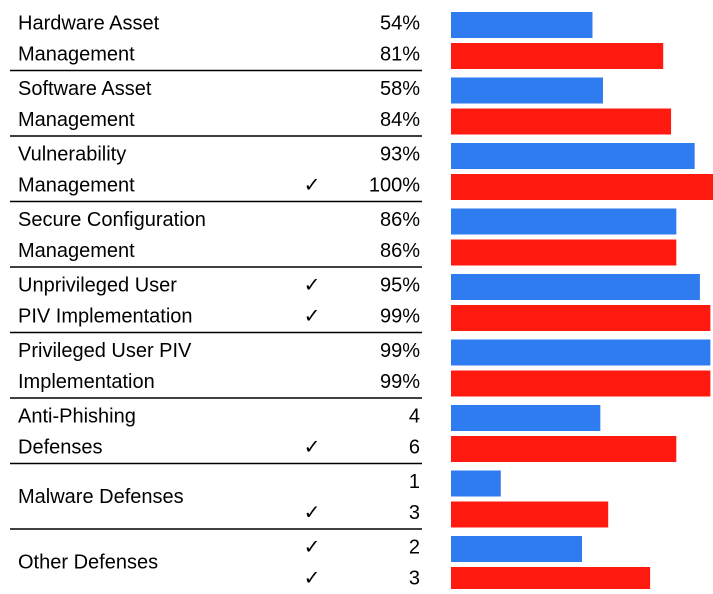 The width and height of the screenshot is (713, 594). What do you see at coordinates (60, 447) in the screenshot?
I see `group-label: Defenses` at bounding box center [60, 447].